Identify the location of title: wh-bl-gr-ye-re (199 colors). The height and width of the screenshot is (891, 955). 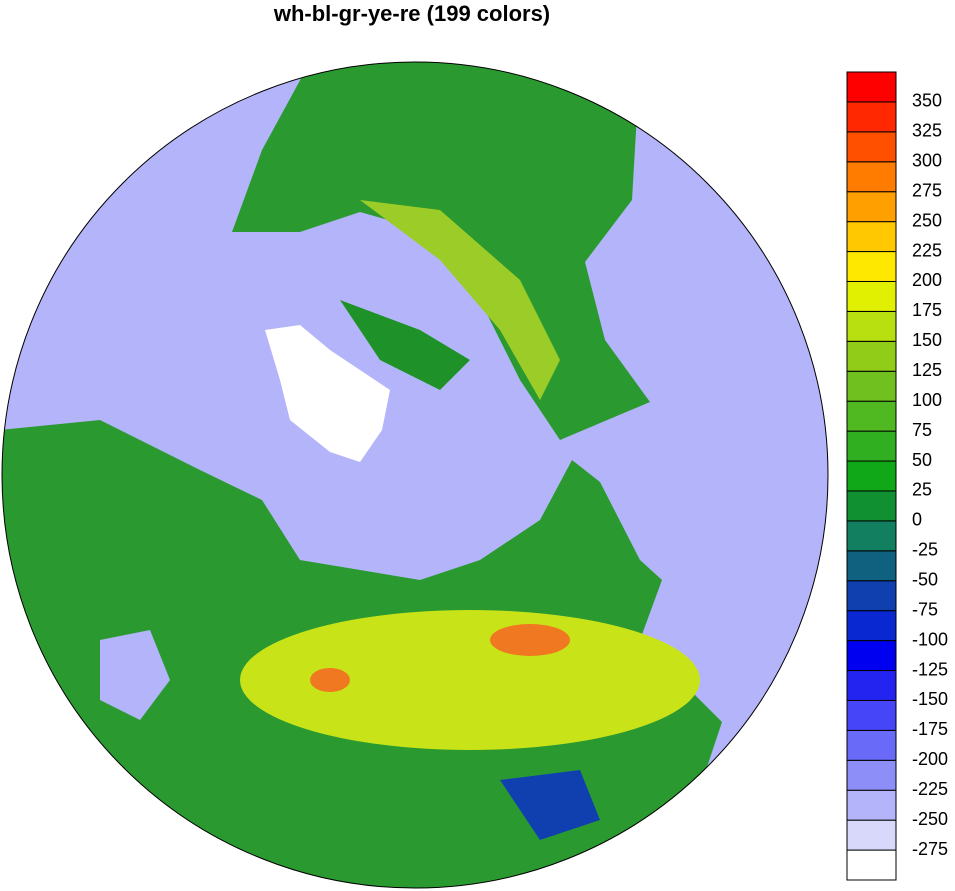
(411, 13).